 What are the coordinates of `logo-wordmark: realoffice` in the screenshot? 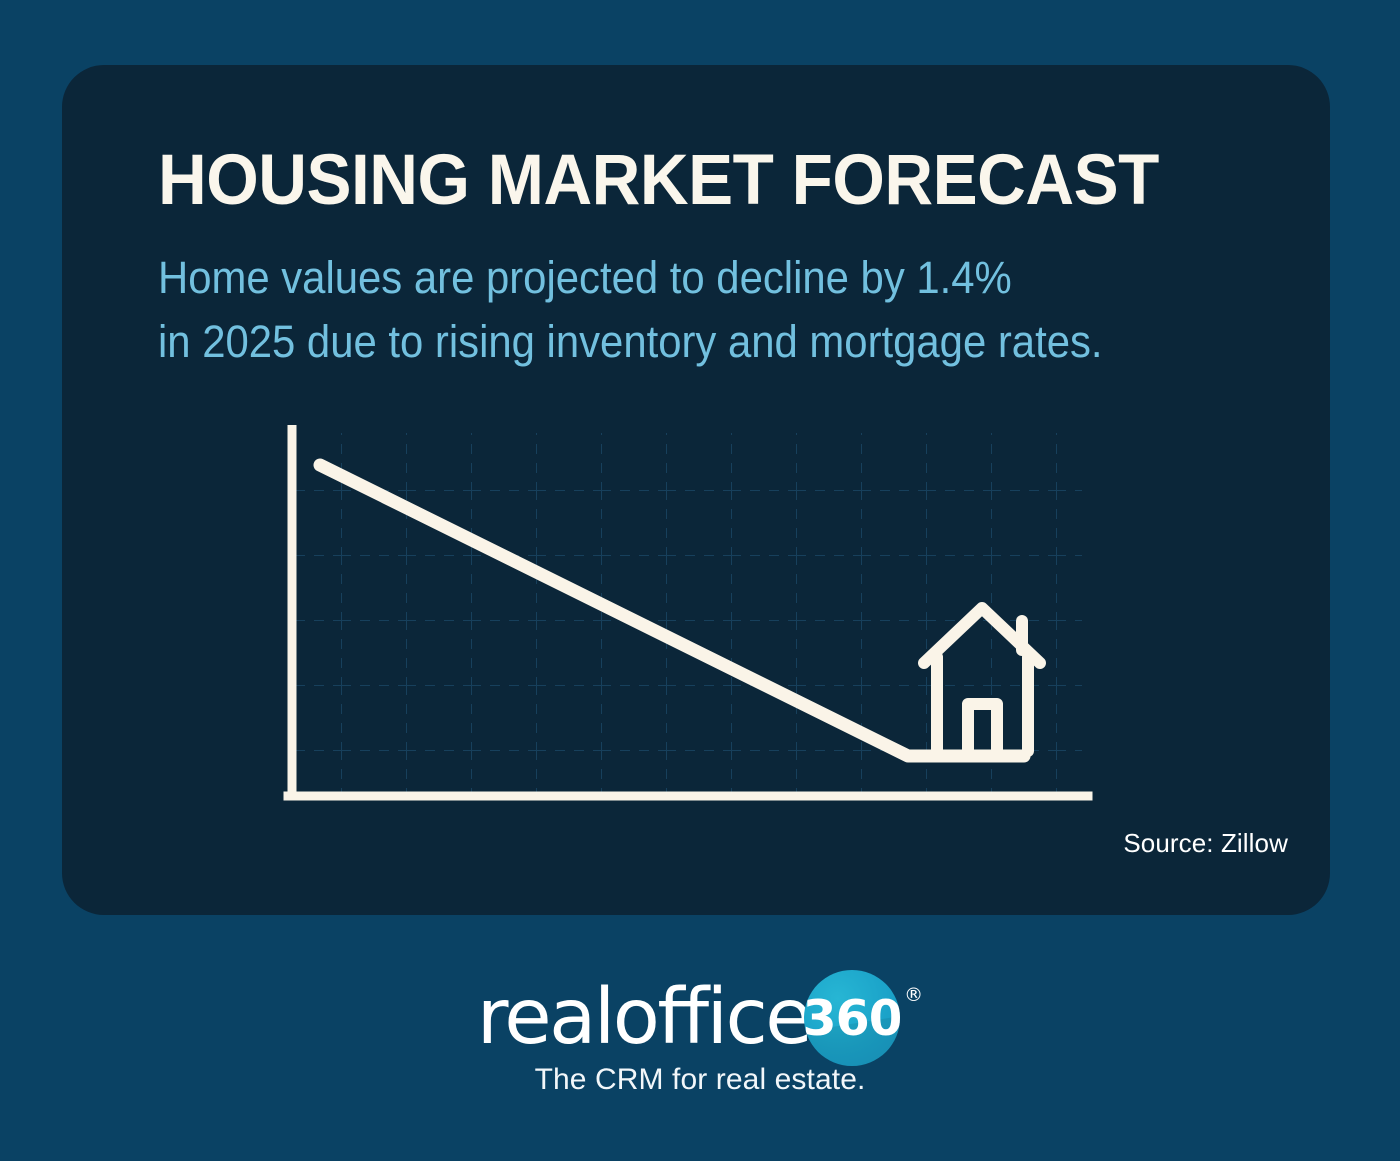 It's located at (644, 1017).